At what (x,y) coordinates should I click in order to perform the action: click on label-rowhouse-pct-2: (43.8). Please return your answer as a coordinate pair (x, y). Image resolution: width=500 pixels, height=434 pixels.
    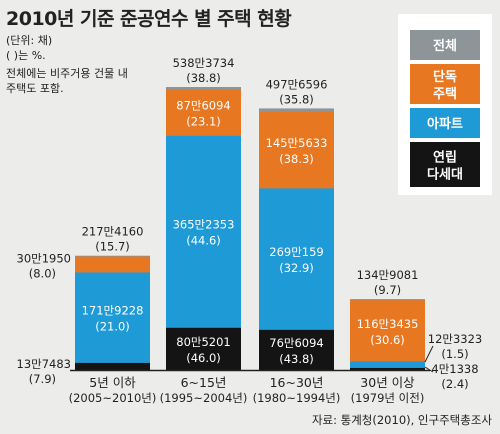
    Looking at the image, I should click on (296, 359).